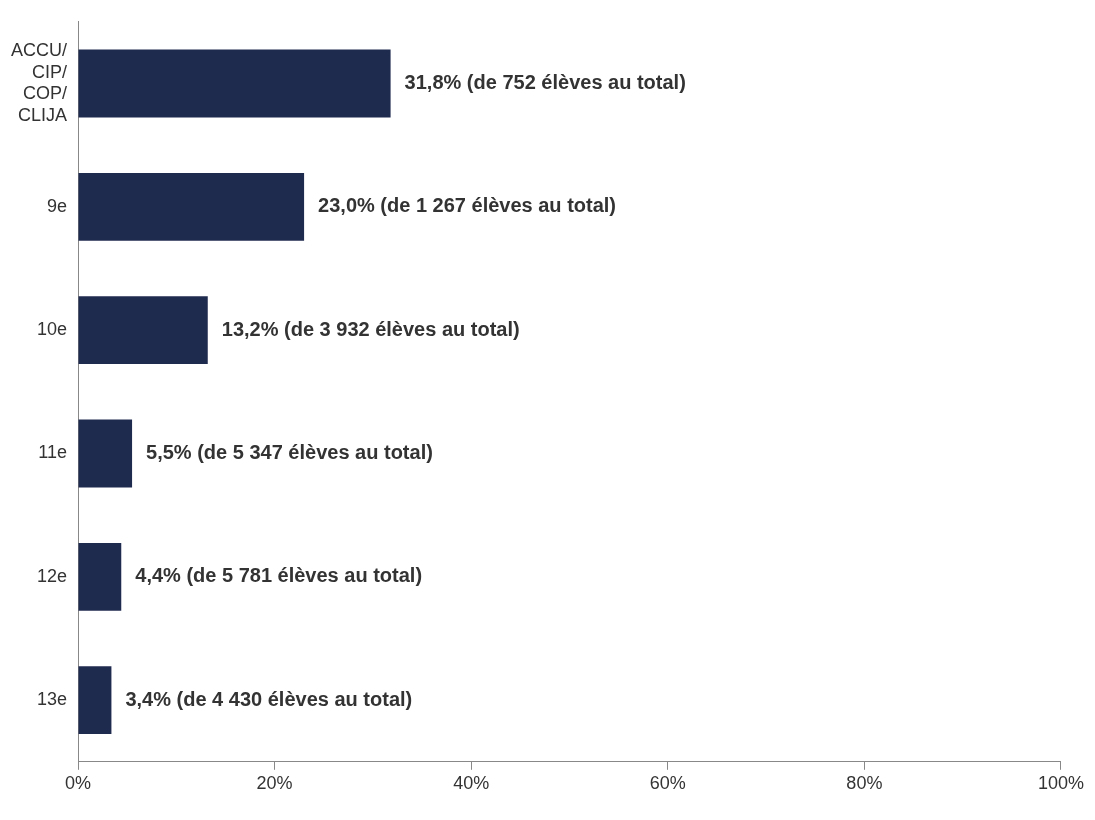 The height and width of the screenshot is (820, 1095). I want to click on x-tick-label: 0%, so click(78, 782).